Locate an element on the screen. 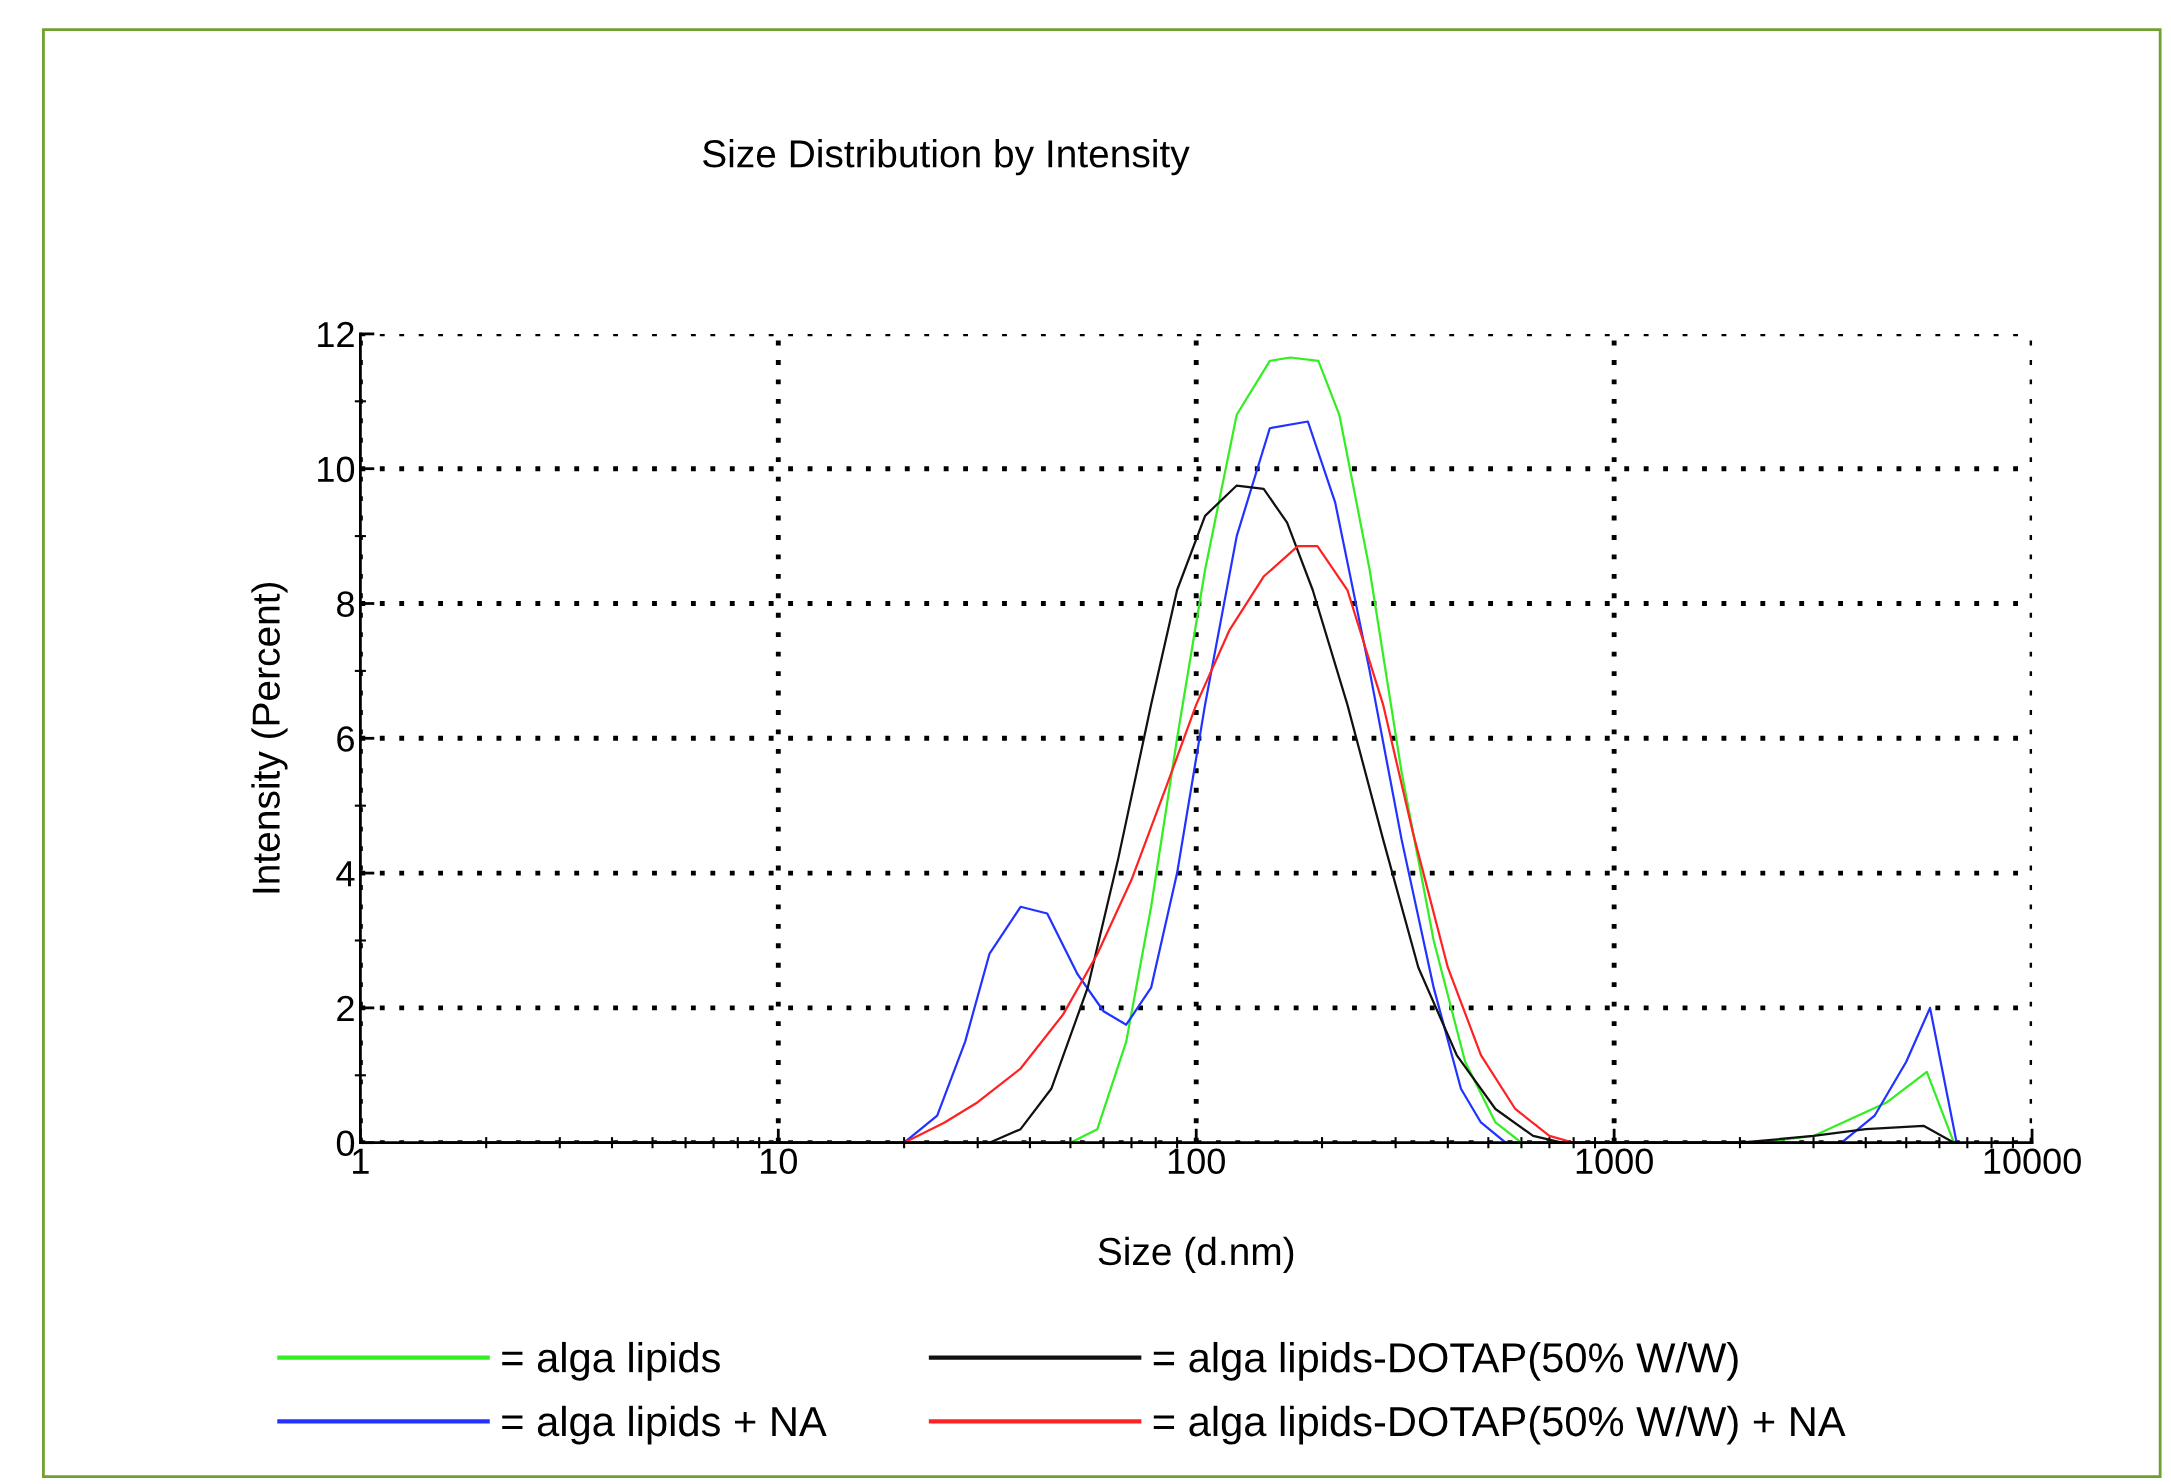 This screenshot has width=2171, height=1484. legend-label: = alga lipids is located at coordinates (611, 1361).